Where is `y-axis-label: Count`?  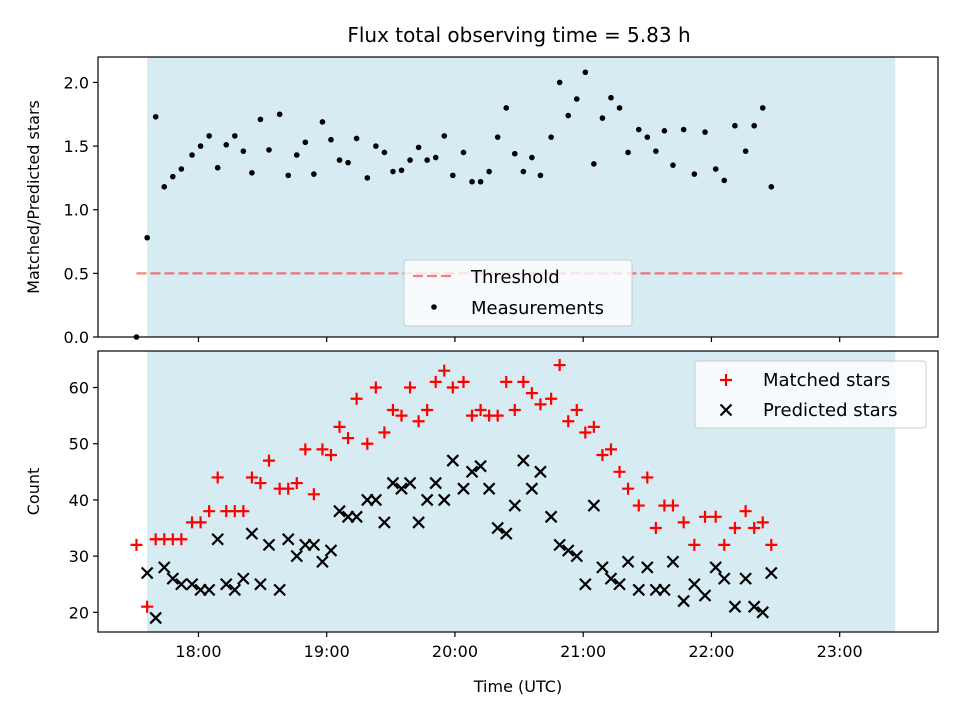
y-axis-label: Count is located at coordinates (33, 492).